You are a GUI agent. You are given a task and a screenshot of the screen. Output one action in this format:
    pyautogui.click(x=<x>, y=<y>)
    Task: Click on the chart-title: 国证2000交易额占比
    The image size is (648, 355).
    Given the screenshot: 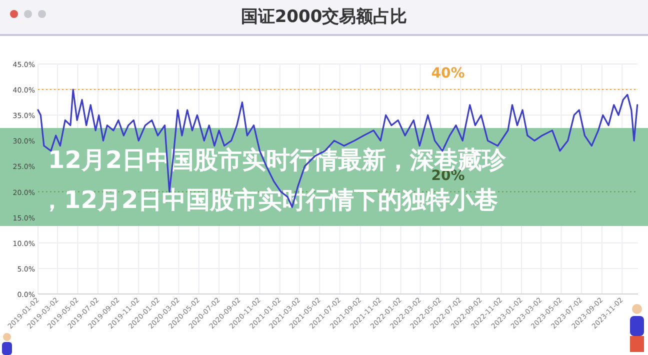 What is the action you would take?
    pyautogui.click(x=324, y=17)
    